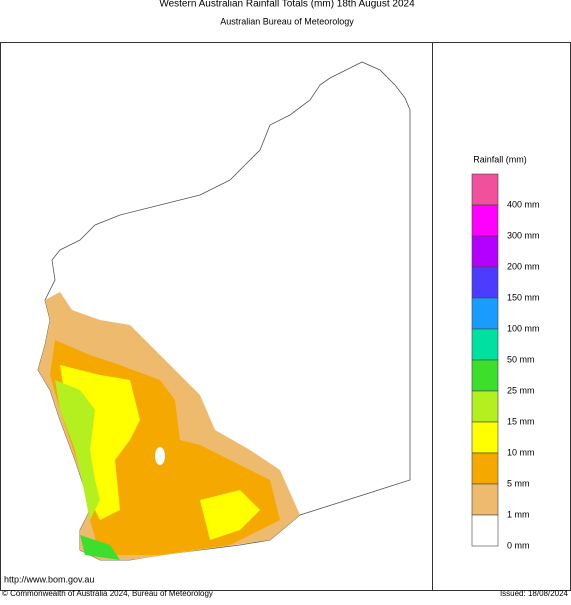 This screenshot has width=571, height=605. Describe the element at coordinates (230, 515) in the screenshot. I see `zone-10mm` at that location.